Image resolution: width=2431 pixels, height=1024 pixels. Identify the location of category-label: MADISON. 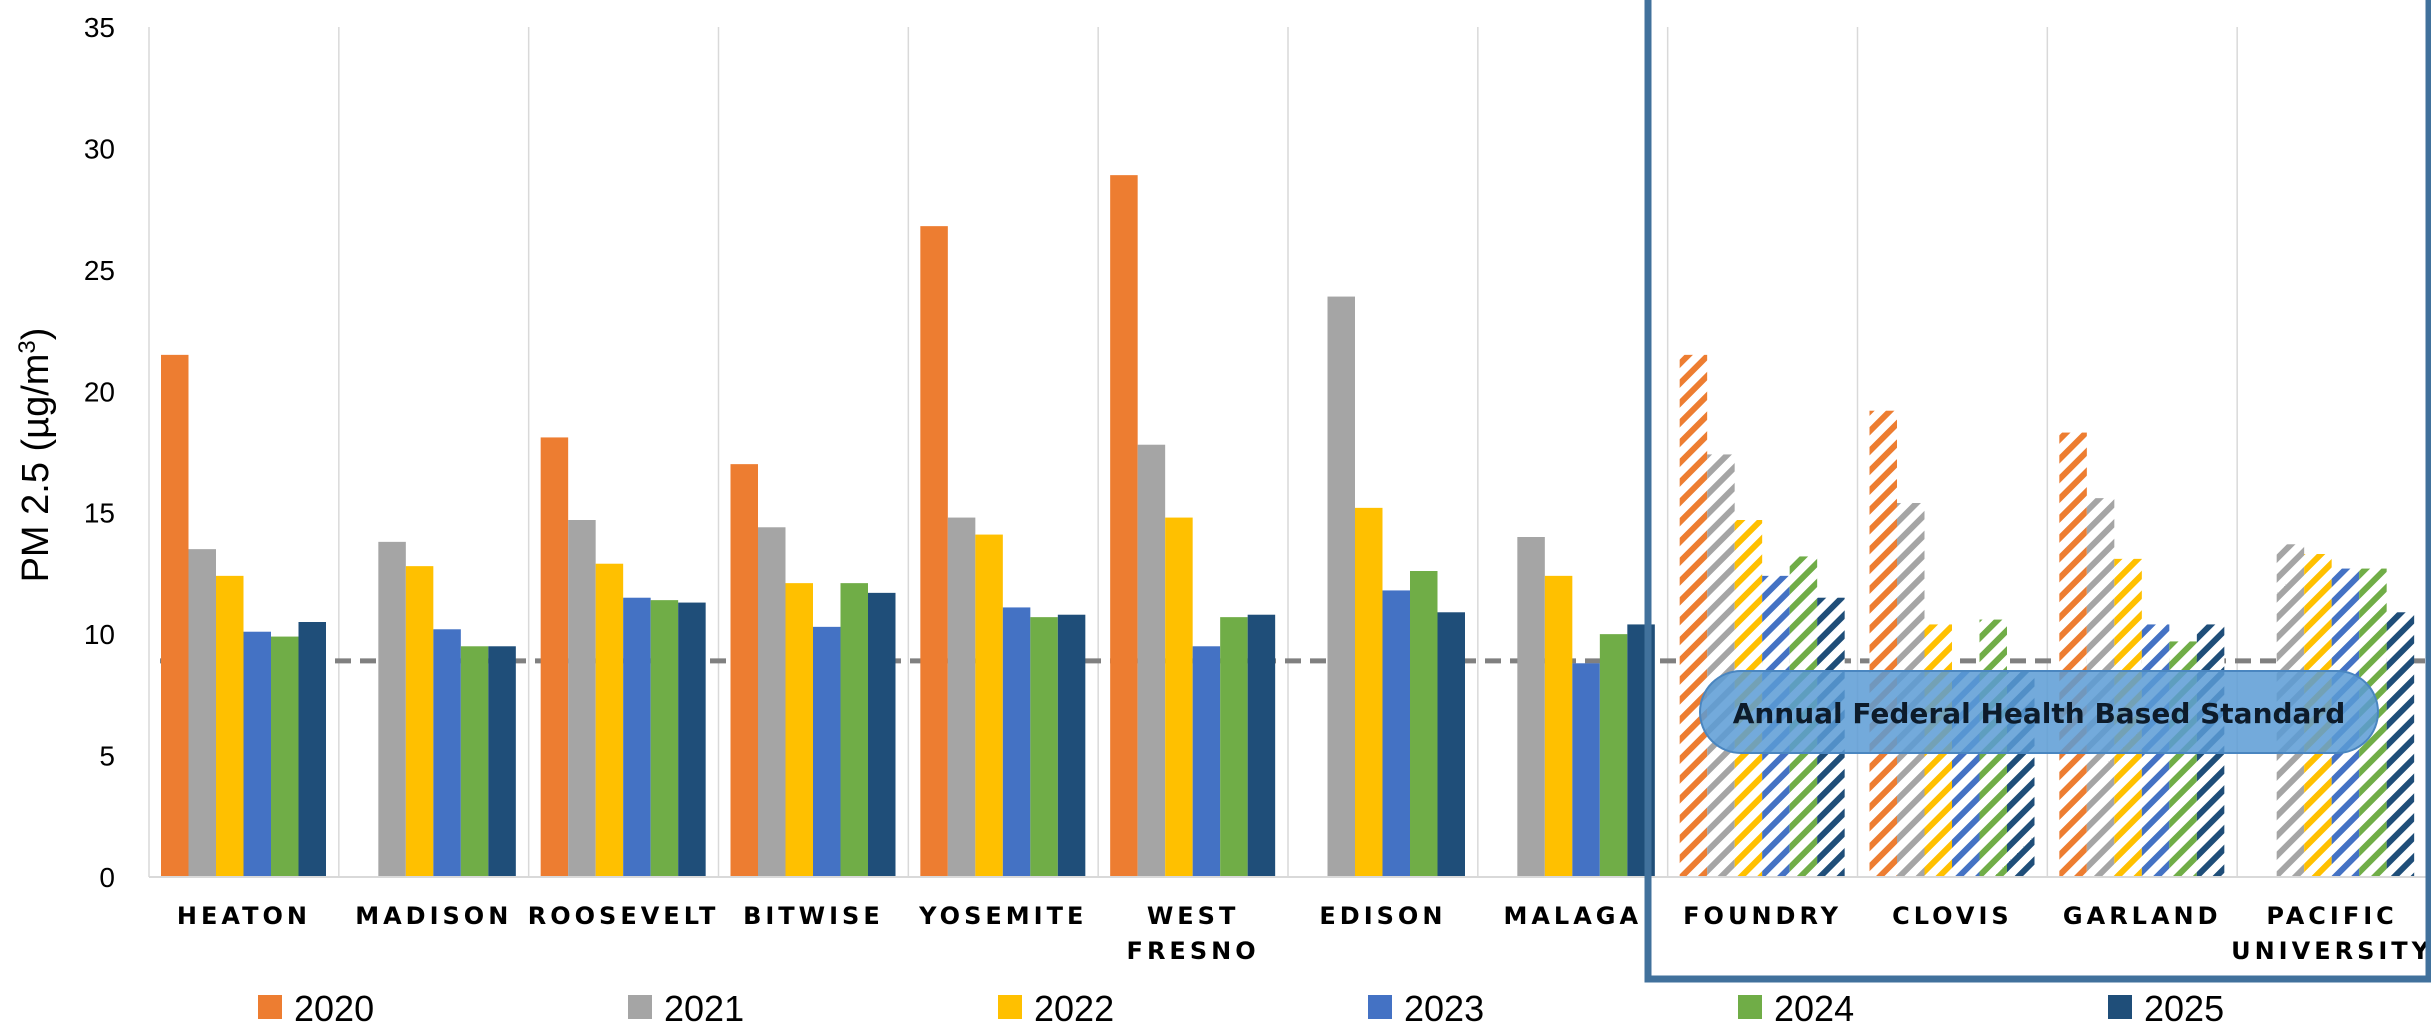
(433, 916).